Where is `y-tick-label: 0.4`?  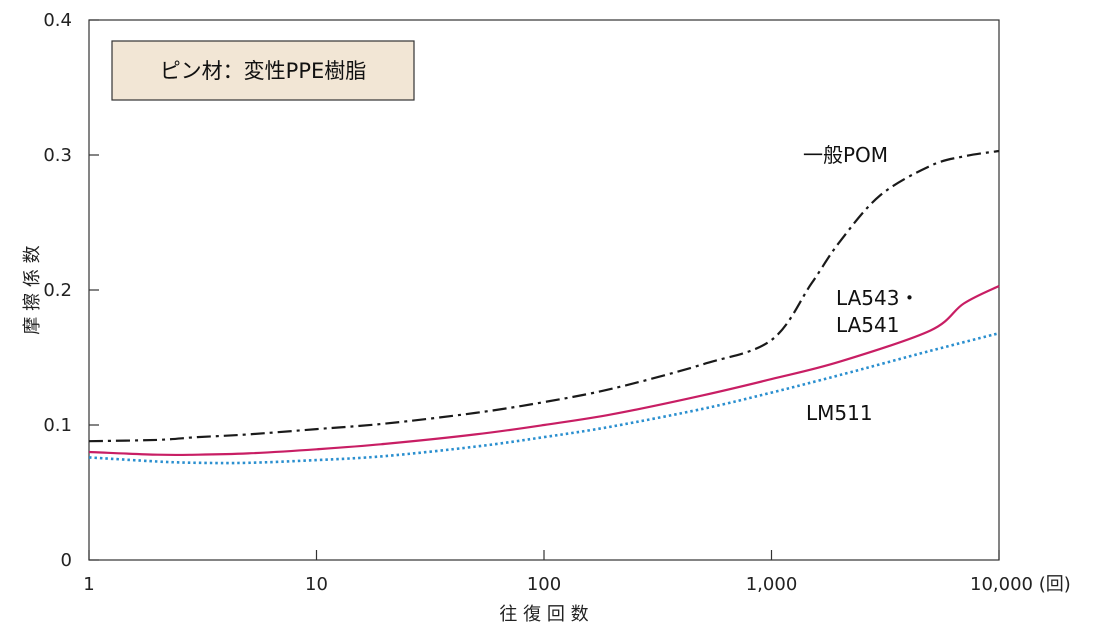
y-tick-label: 0.4 is located at coordinates (57, 20).